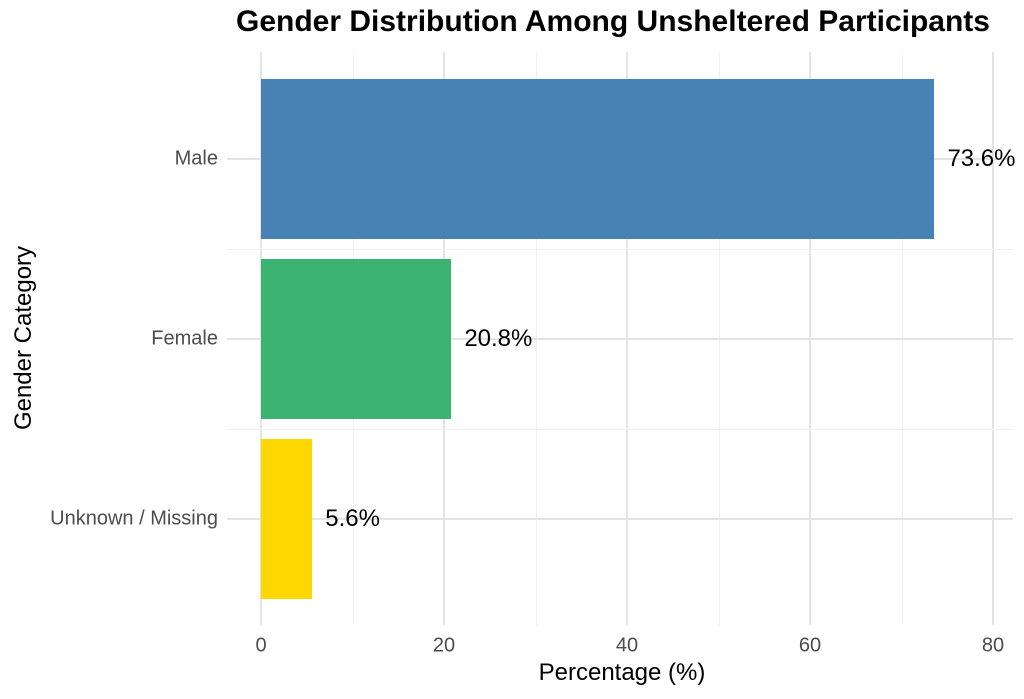  I want to click on category-label-unknown-missing: Unknown / Missing, so click(134, 518).